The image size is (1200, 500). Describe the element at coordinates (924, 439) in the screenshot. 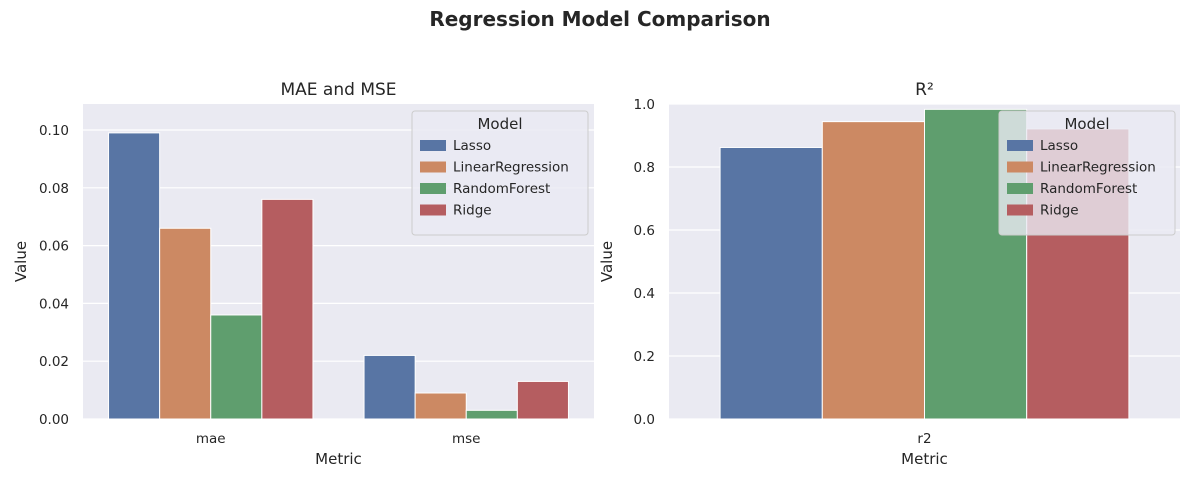

I see `x-tick-label: r2` at that location.